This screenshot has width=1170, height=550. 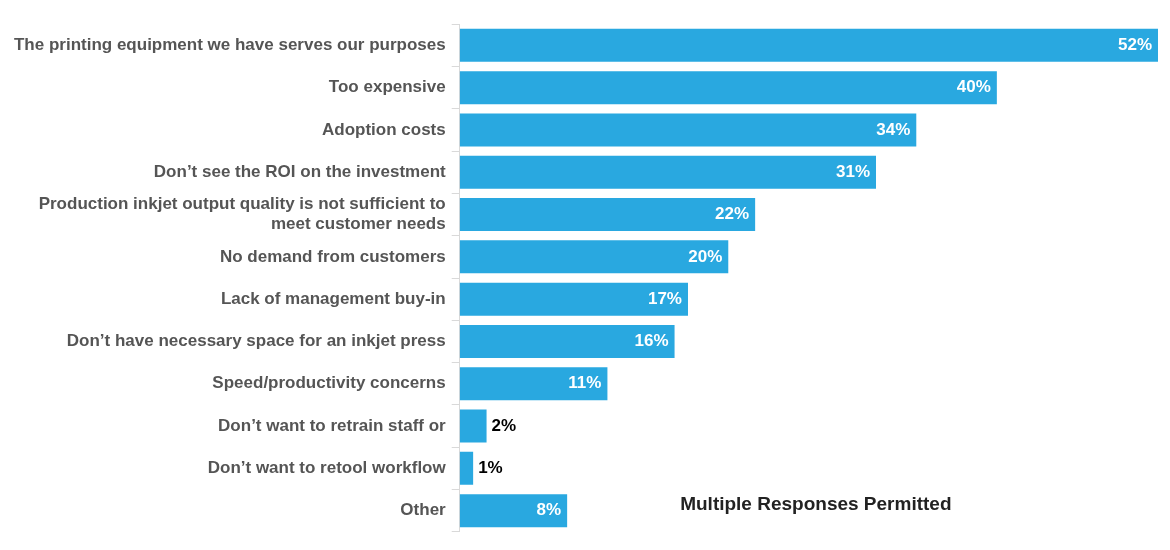 What do you see at coordinates (585, 383) in the screenshot?
I see `data-label: 11%` at bounding box center [585, 383].